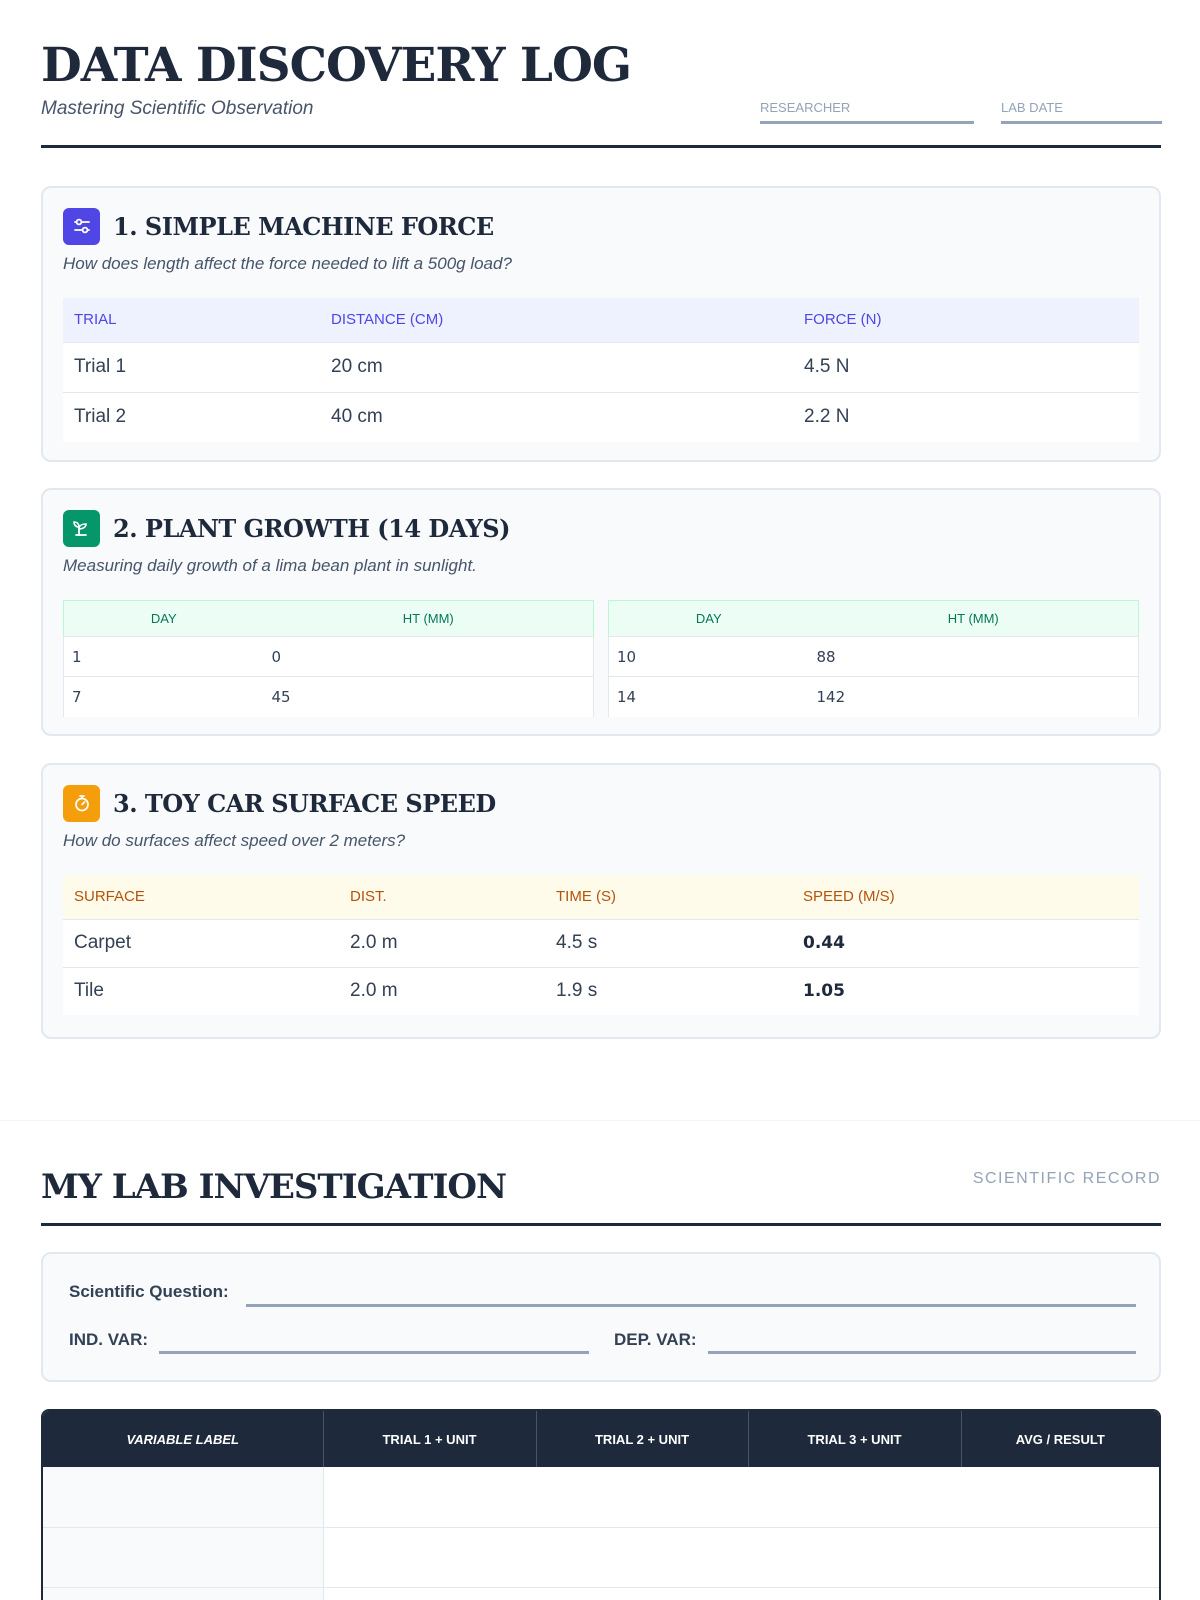 This screenshot has height=1600, width=1200. Describe the element at coordinates (708, 656) in the screenshot. I see `table-cell: 10` at that location.